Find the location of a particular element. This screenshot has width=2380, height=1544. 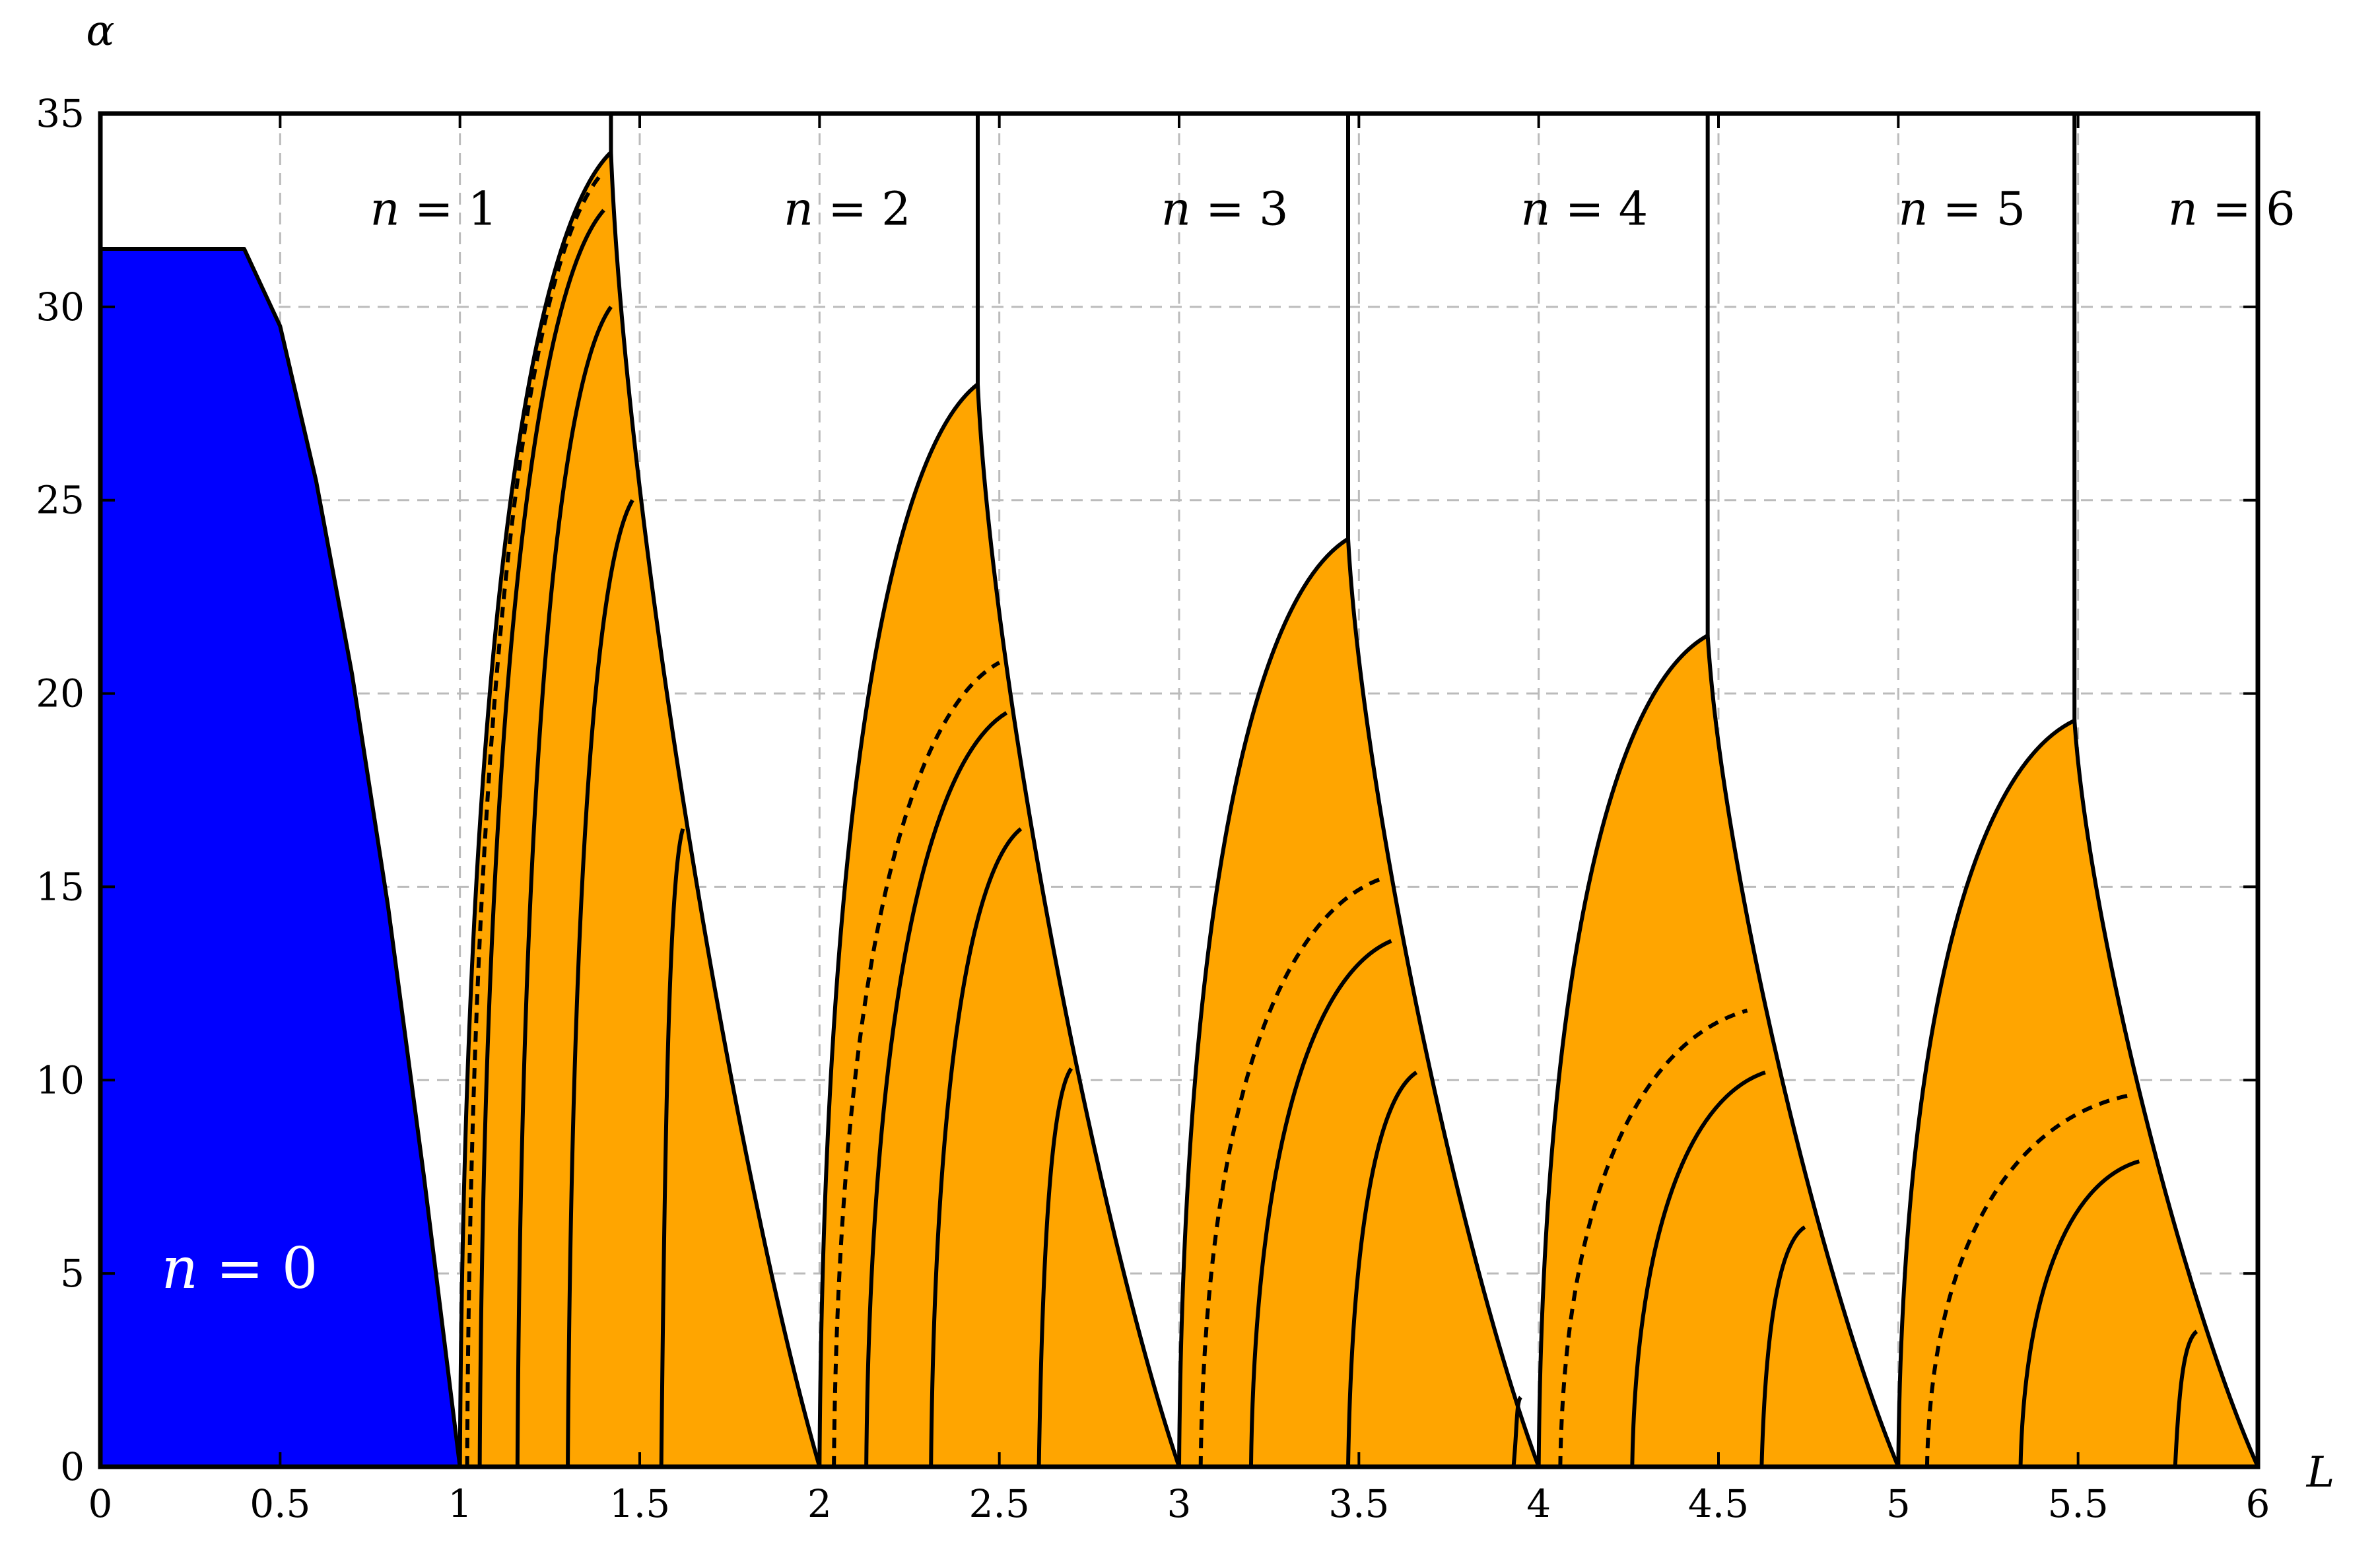

x-tick-label: 4 is located at coordinates (1538, 1503).